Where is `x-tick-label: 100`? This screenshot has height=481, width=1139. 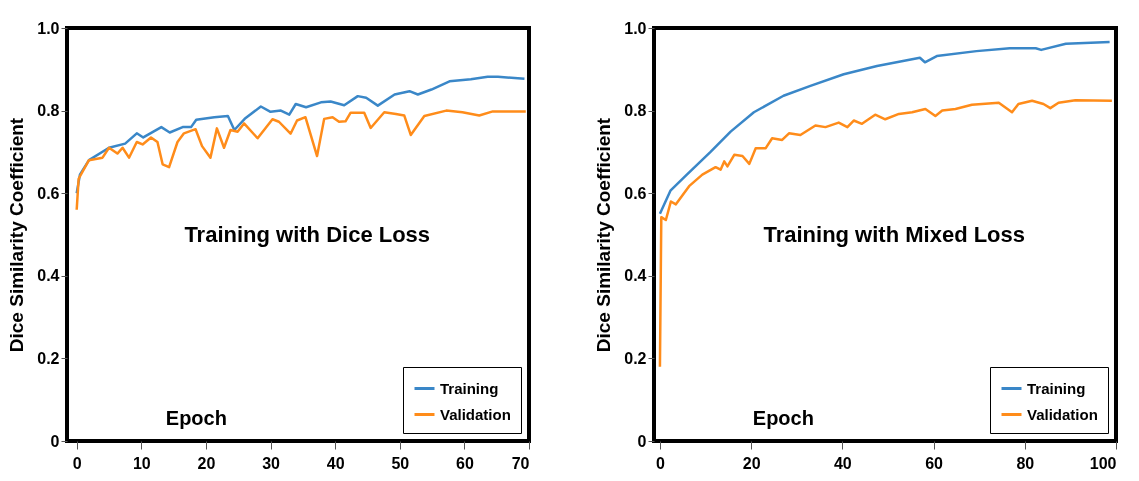
x-tick-label: 100 is located at coordinates (1103, 463).